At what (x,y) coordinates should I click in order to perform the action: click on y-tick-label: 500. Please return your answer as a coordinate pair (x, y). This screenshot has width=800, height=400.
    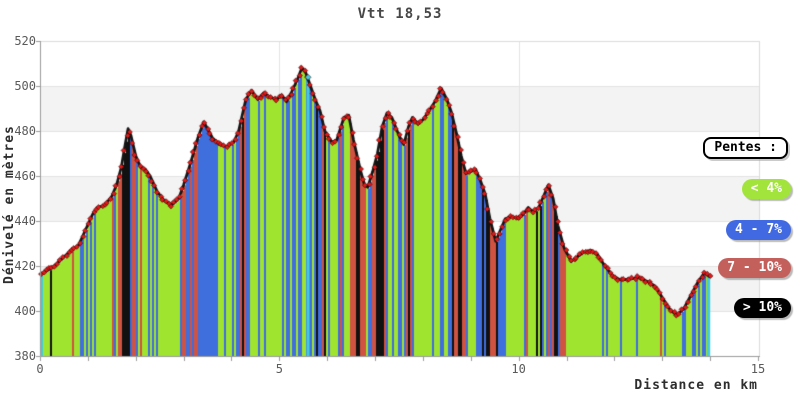
    Looking at the image, I should click on (25, 86).